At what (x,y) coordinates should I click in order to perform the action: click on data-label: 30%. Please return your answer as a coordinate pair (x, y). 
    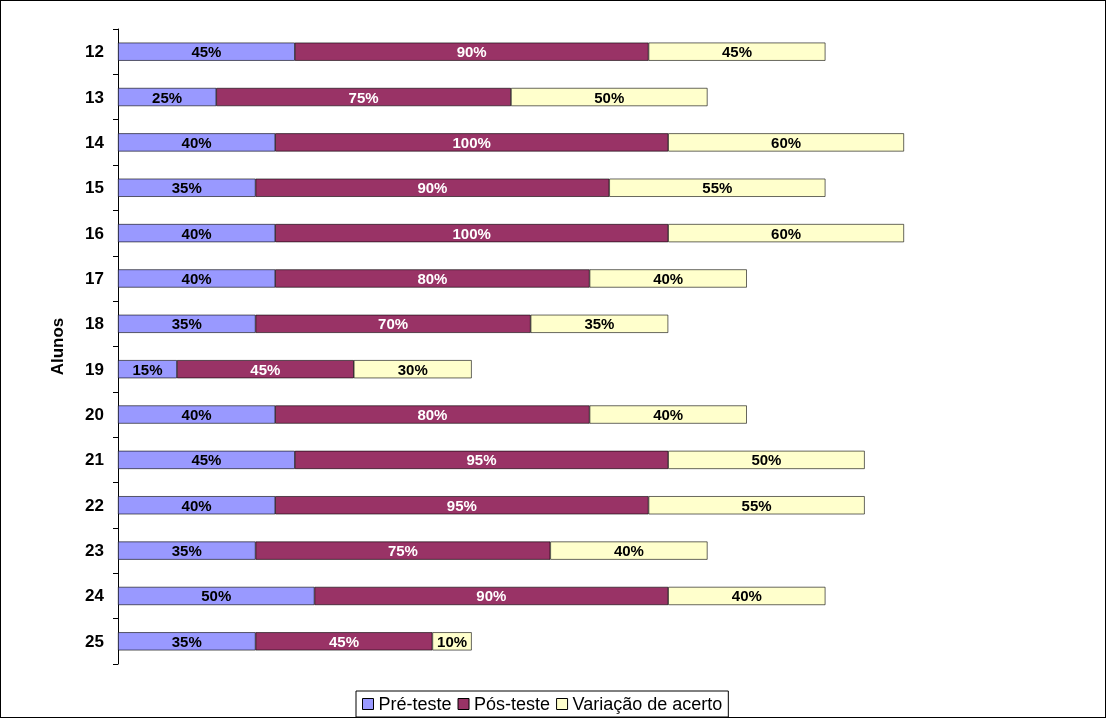
    Looking at the image, I should click on (412, 369).